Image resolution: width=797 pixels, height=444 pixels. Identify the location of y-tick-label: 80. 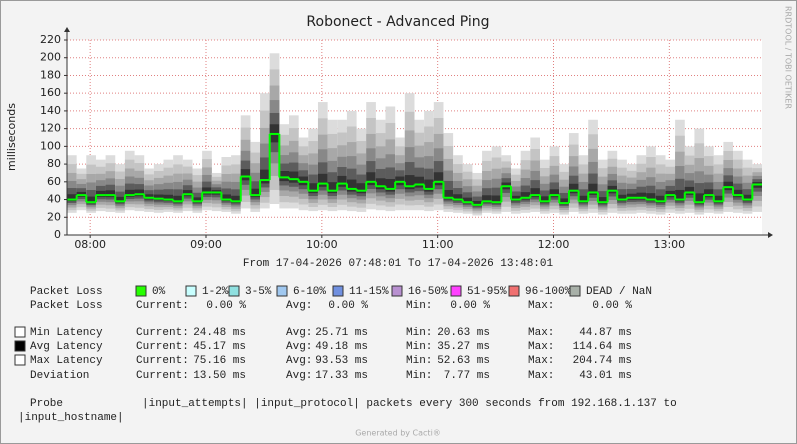
(54, 163).